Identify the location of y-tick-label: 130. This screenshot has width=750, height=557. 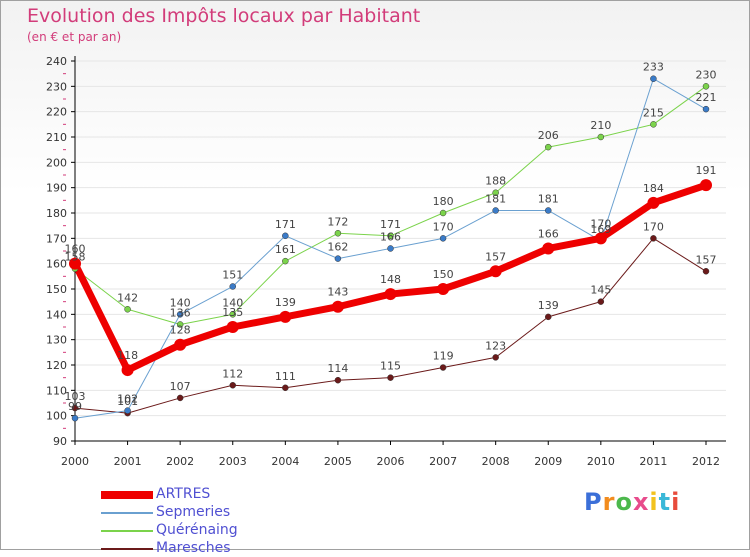
(56, 340).